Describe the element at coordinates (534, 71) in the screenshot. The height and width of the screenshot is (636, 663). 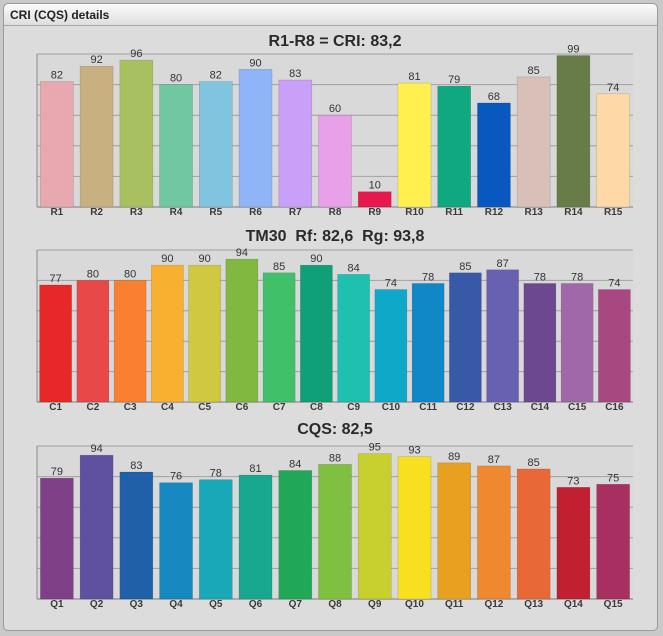
I see `chart-cri-value-label: 85` at that location.